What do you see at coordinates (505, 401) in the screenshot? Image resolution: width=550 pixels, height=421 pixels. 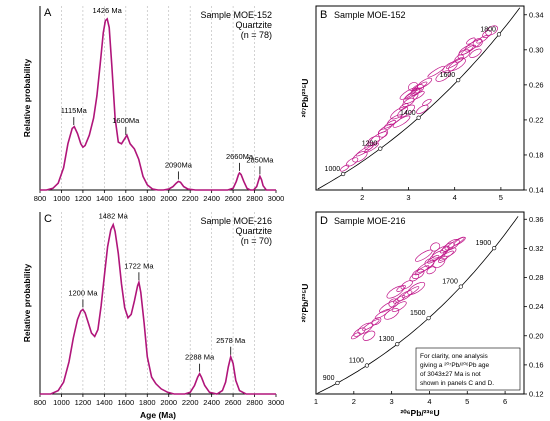 I see `x-tick-label: 6` at bounding box center [505, 401].